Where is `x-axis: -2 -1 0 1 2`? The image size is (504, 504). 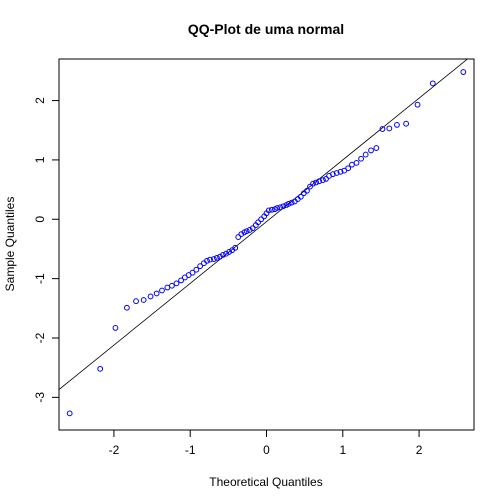
x-axis: -2 -1 0 1 2 is located at coordinates (266, 443).